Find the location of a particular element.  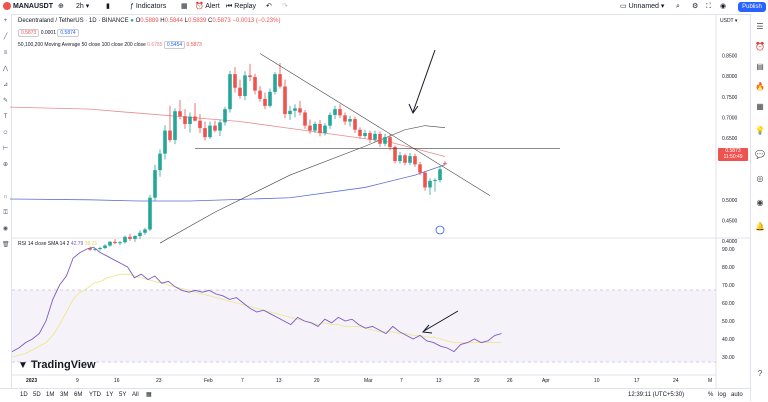

log-toggle: log is located at coordinates (722, 395).